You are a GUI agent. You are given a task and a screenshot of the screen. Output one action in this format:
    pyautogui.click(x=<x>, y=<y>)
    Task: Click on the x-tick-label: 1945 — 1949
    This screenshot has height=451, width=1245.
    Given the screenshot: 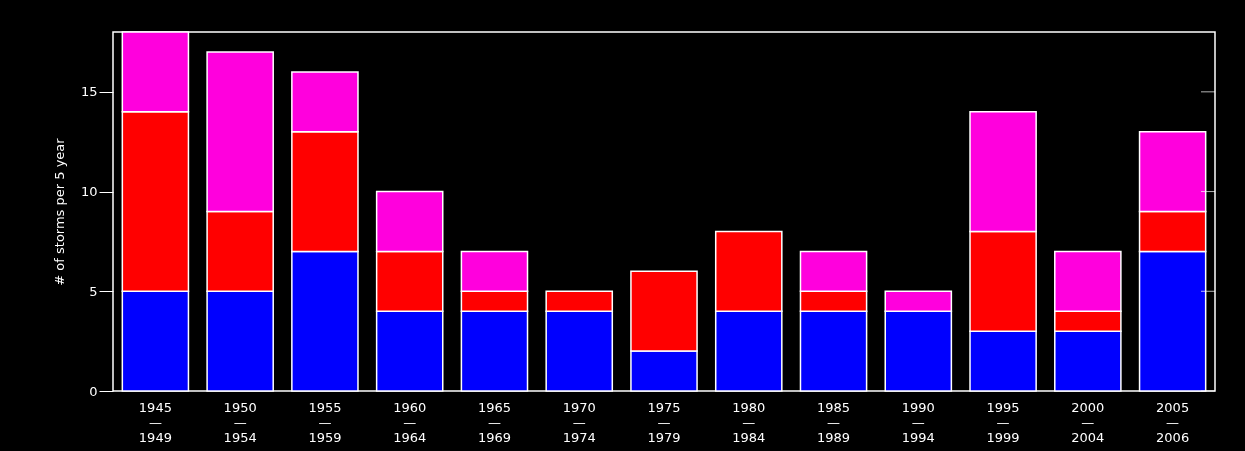 What is the action you would take?
    pyautogui.click(x=155, y=422)
    